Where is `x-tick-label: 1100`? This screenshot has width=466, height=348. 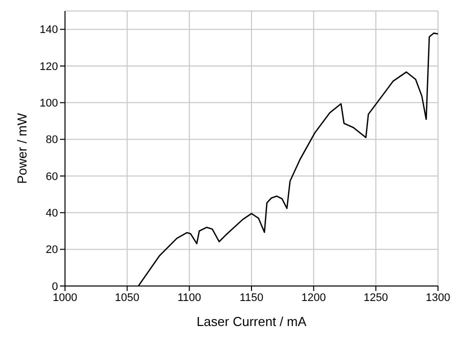 x-tick-label: 1100 is located at coordinates (190, 298).